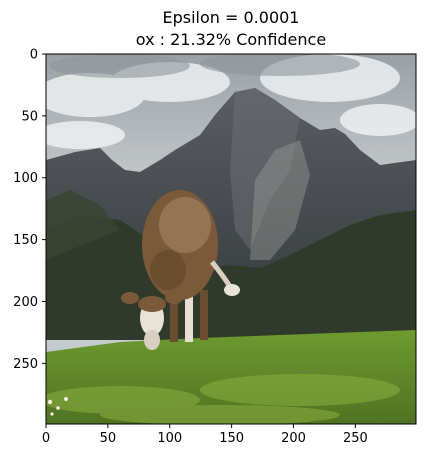 The height and width of the screenshot is (456, 425). I want to click on x-tick-label: 250, so click(355, 438).